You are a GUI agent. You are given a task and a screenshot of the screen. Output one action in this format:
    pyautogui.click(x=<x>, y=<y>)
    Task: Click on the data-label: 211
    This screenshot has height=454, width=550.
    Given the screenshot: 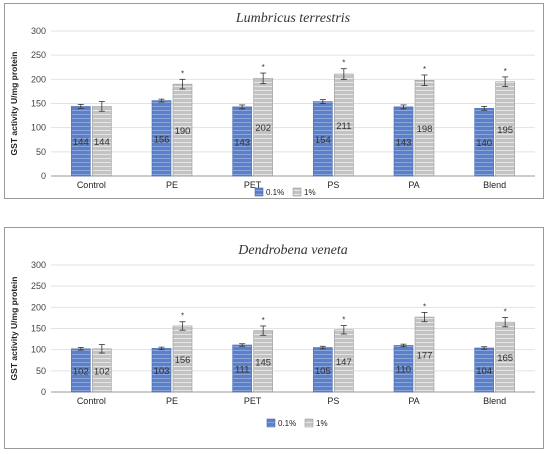 What is the action you would take?
    pyautogui.click(x=343, y=126)
    